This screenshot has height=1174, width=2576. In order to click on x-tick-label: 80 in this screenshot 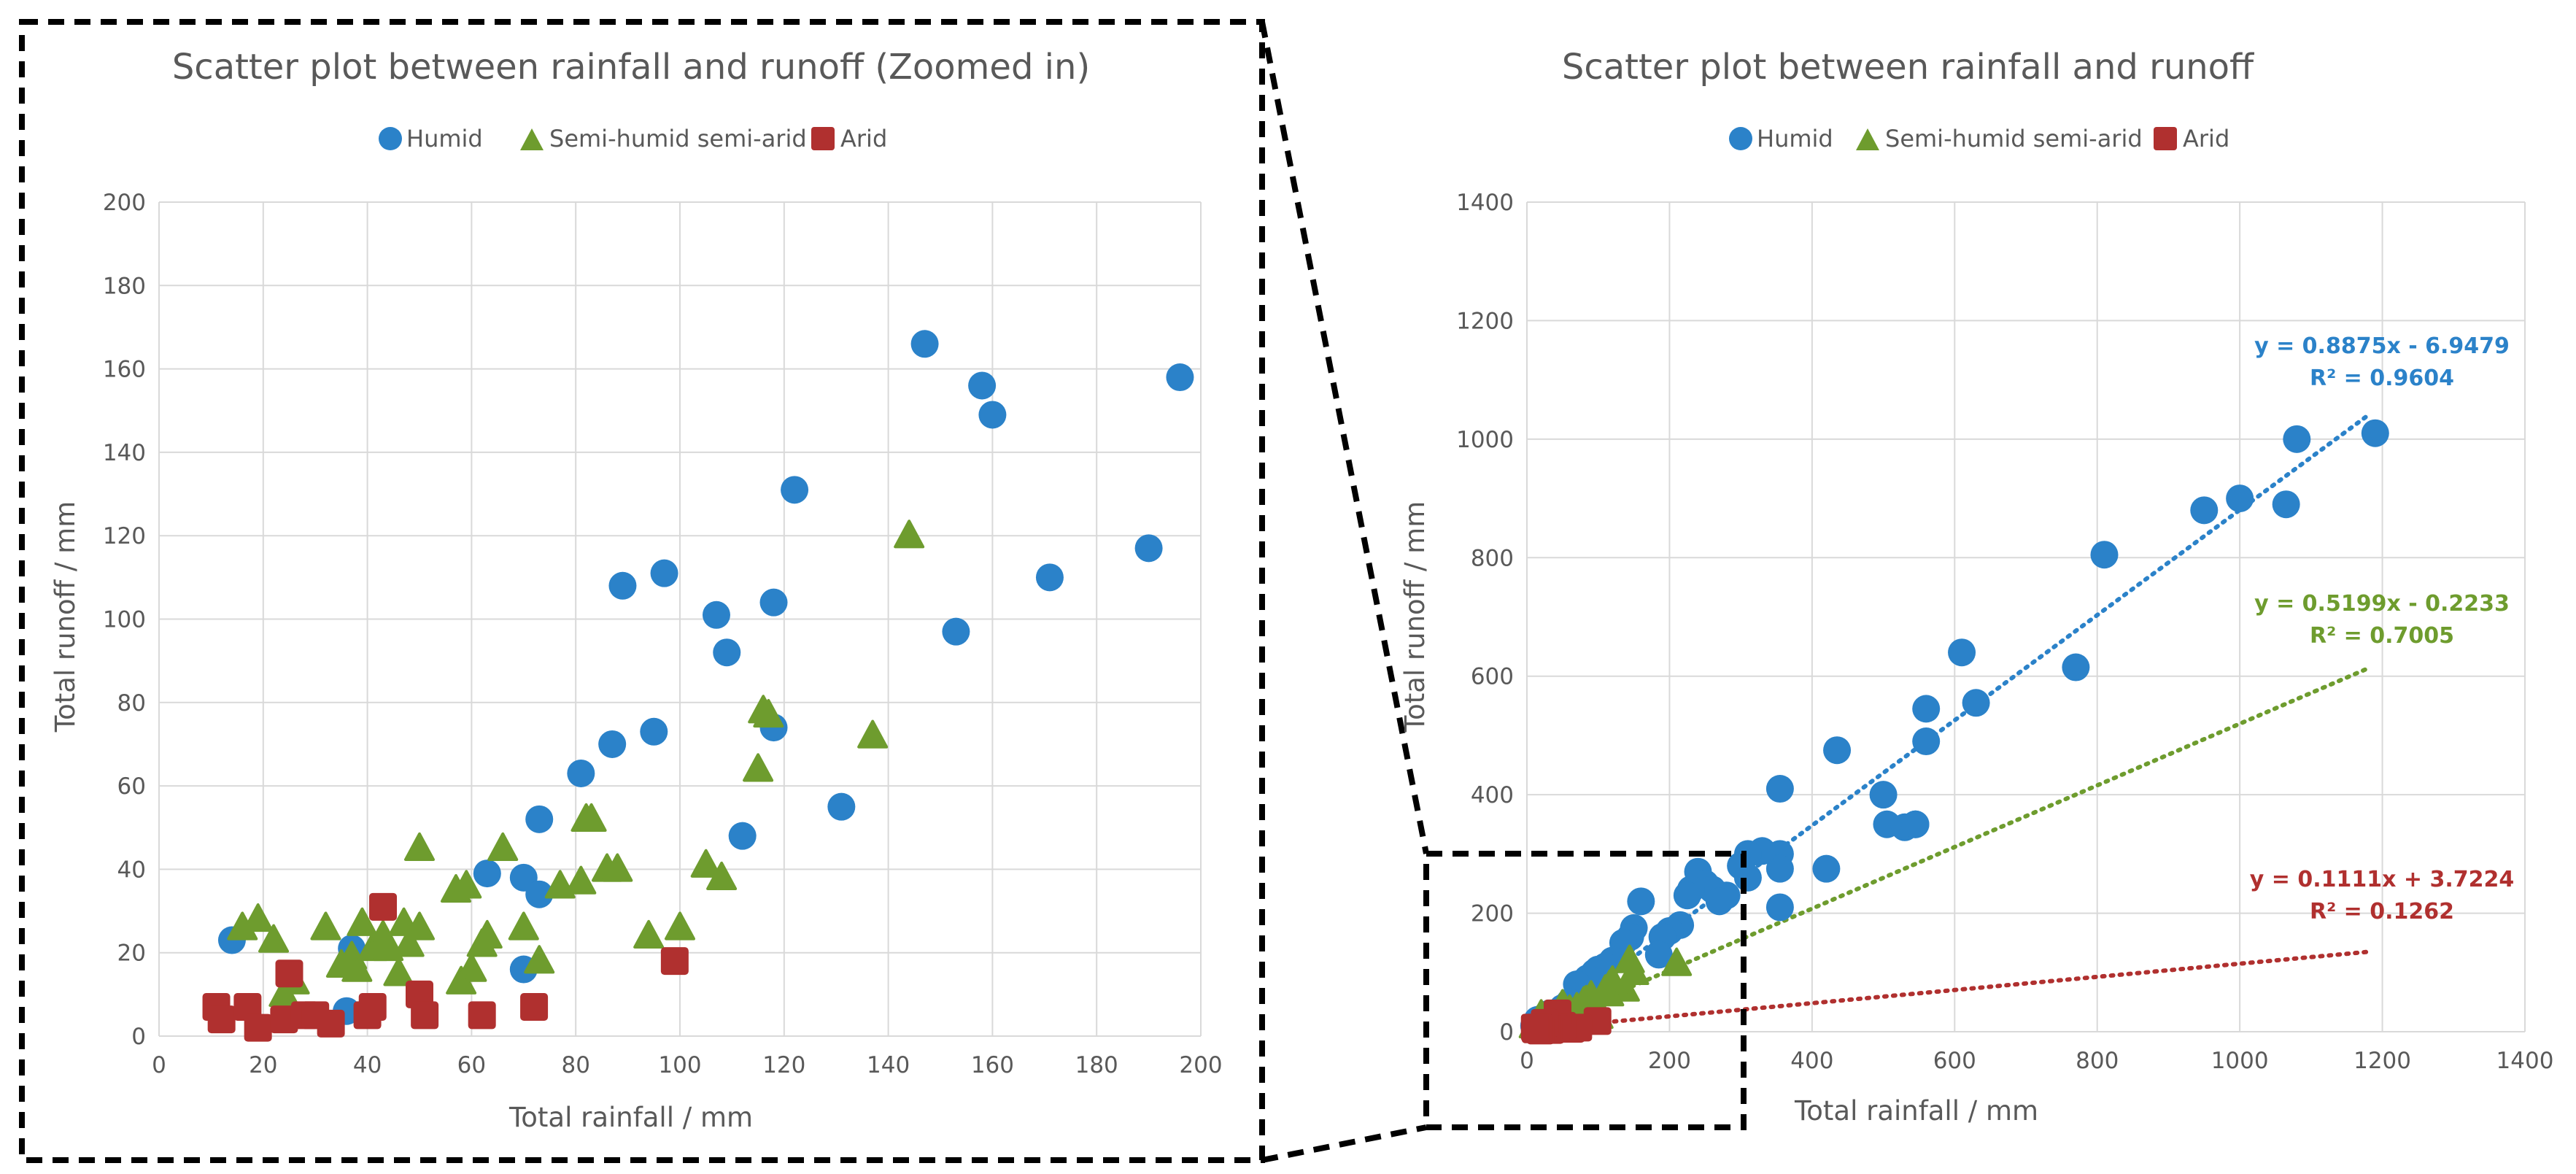, I will do `click(575, 1065)`.